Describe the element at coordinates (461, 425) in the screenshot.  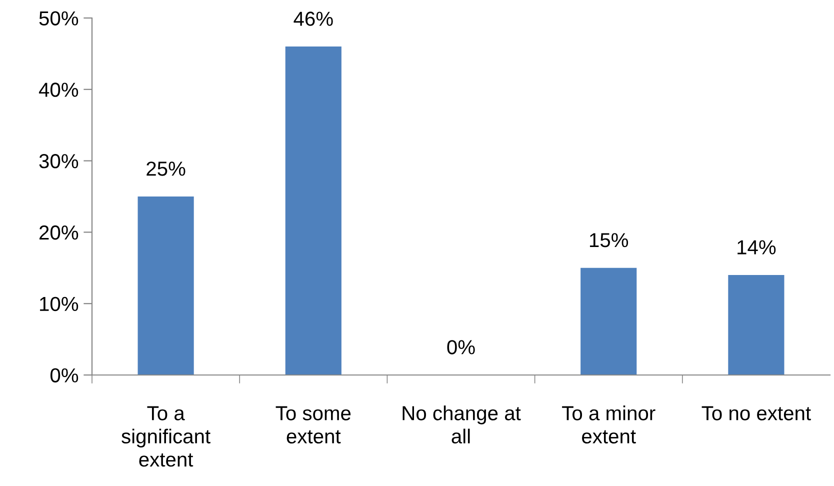
I see `x-tick-label: No change at all` at that location.